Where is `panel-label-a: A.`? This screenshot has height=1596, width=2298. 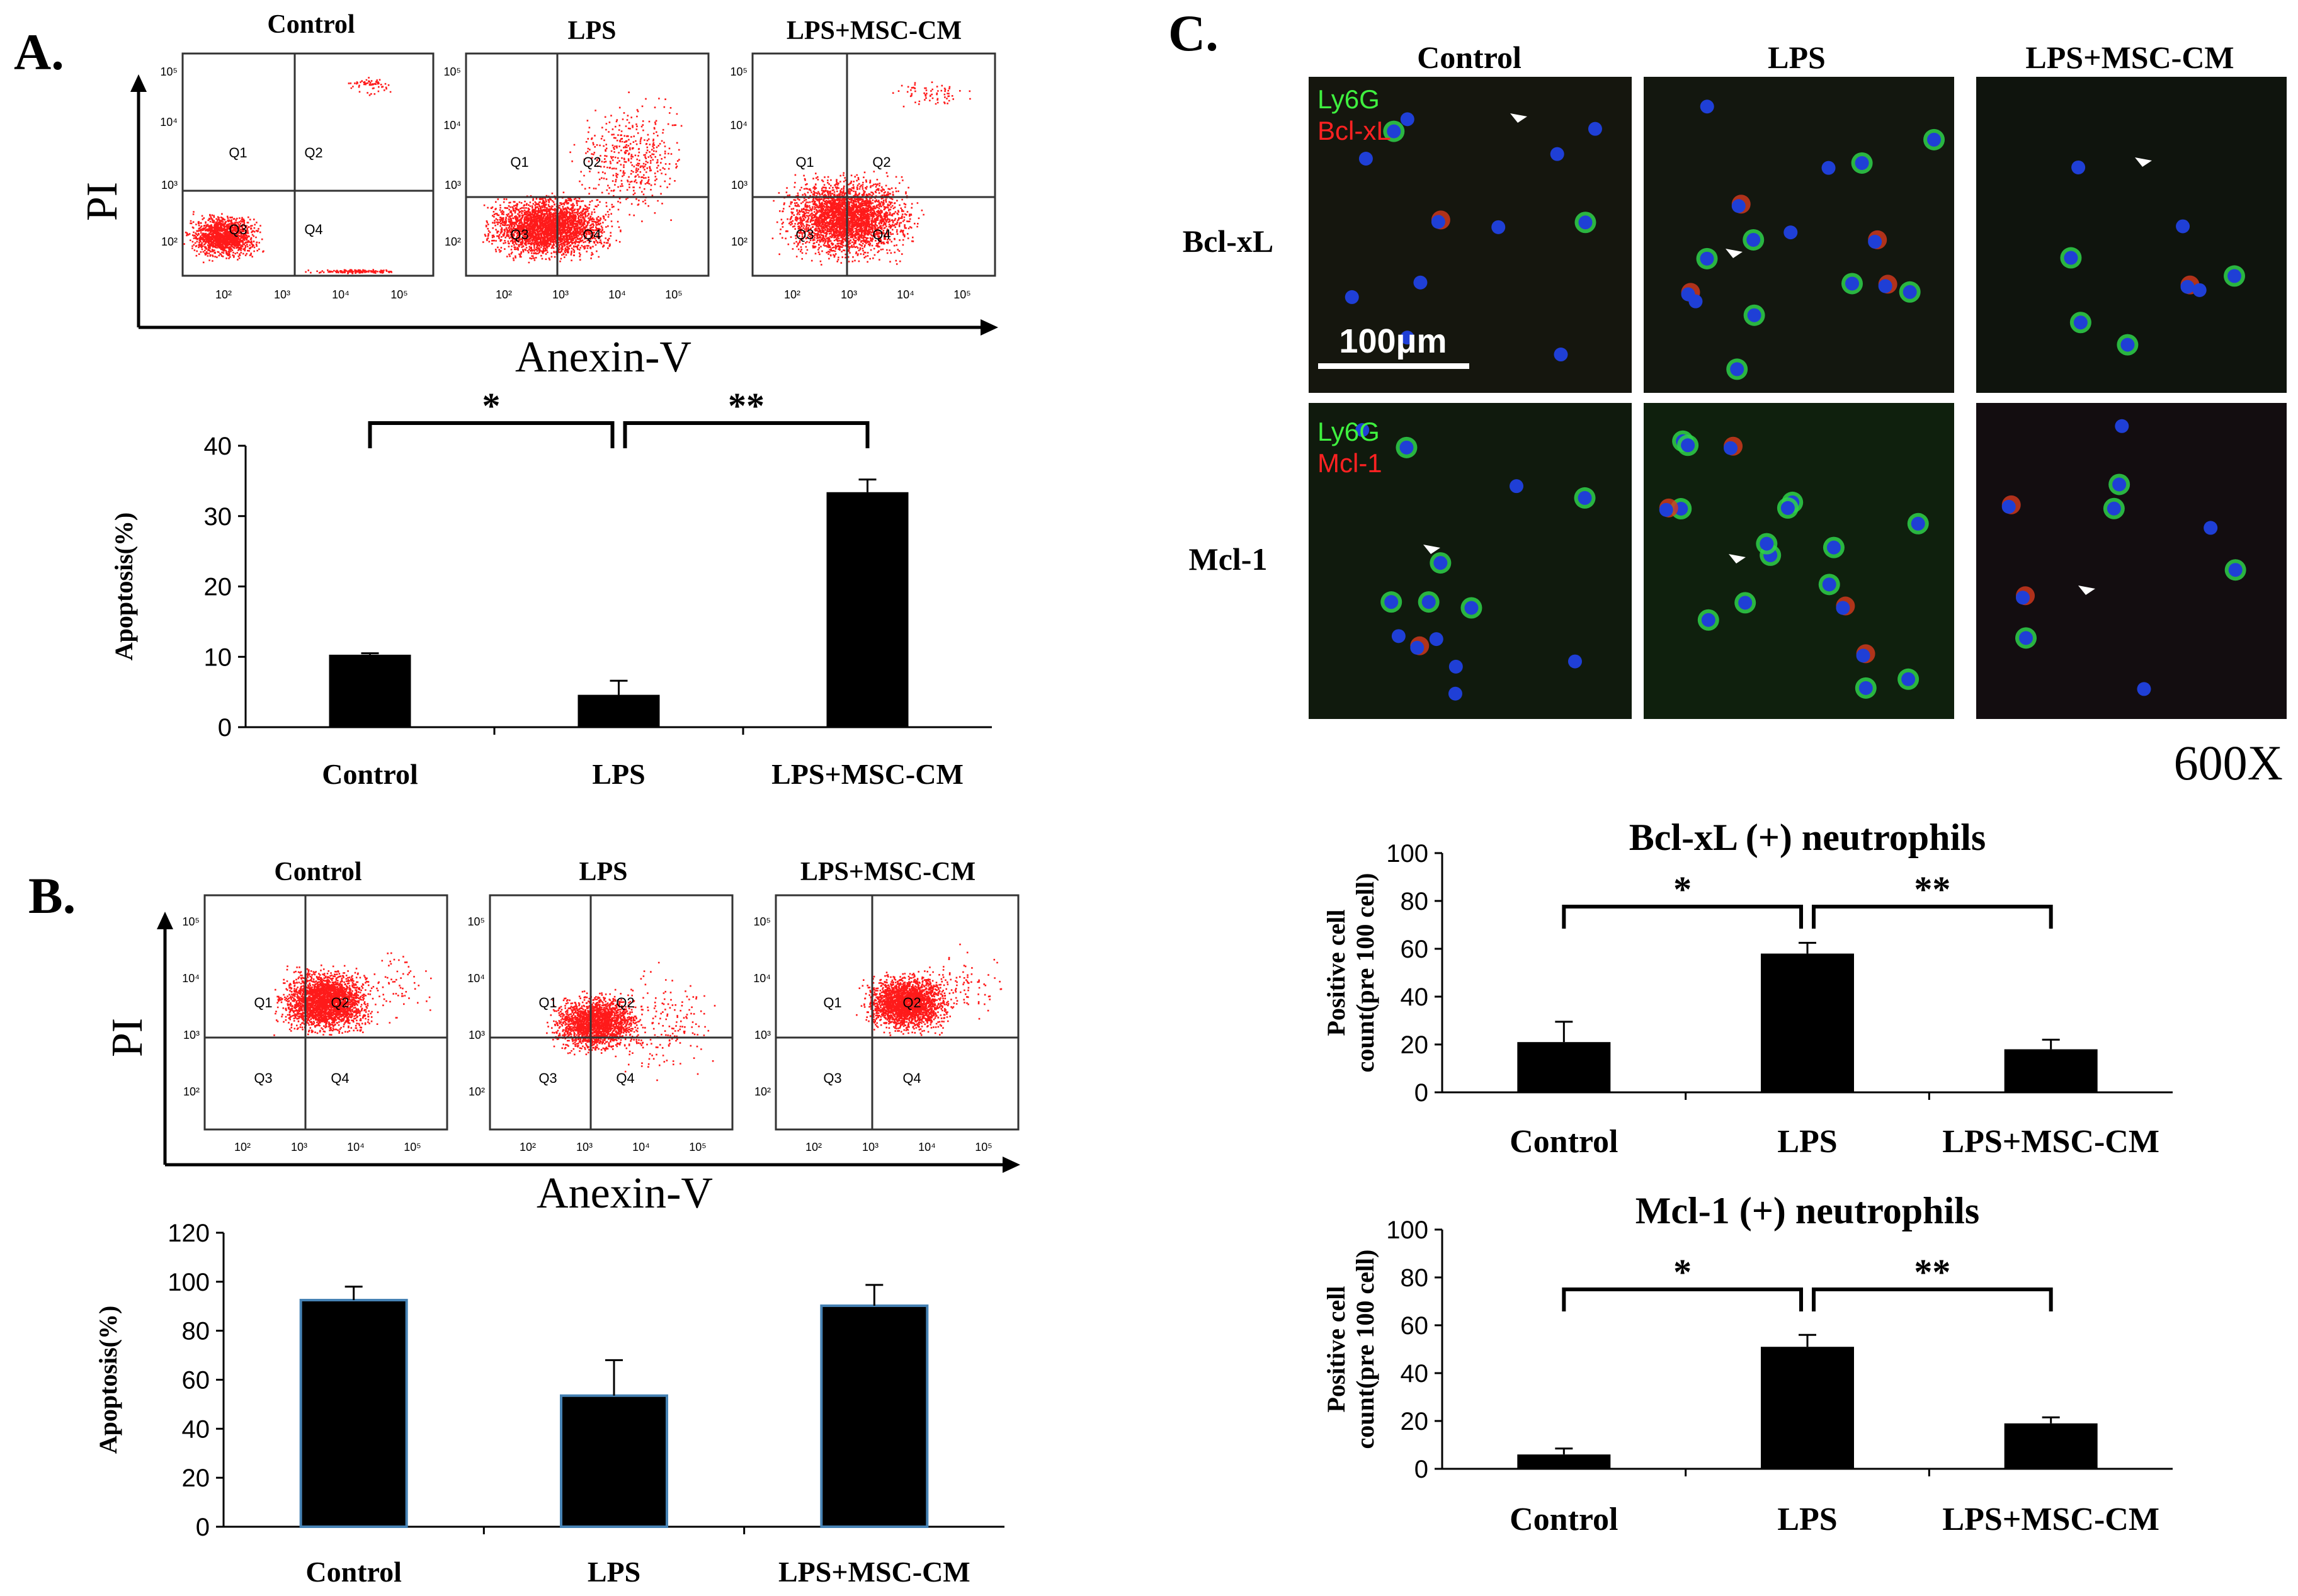
panel-label-a: A. is located at coordinates (39, 52).